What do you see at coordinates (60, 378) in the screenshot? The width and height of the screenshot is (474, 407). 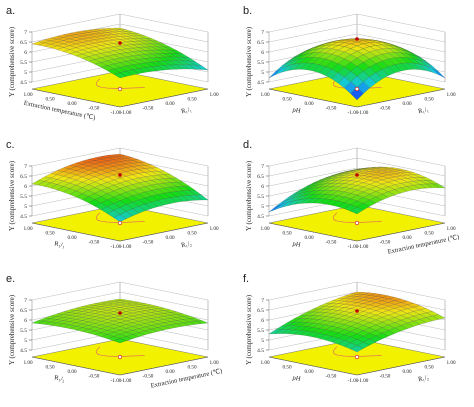 I see `x-axis-label: R₁/₂` at bounding box center [60, 378].